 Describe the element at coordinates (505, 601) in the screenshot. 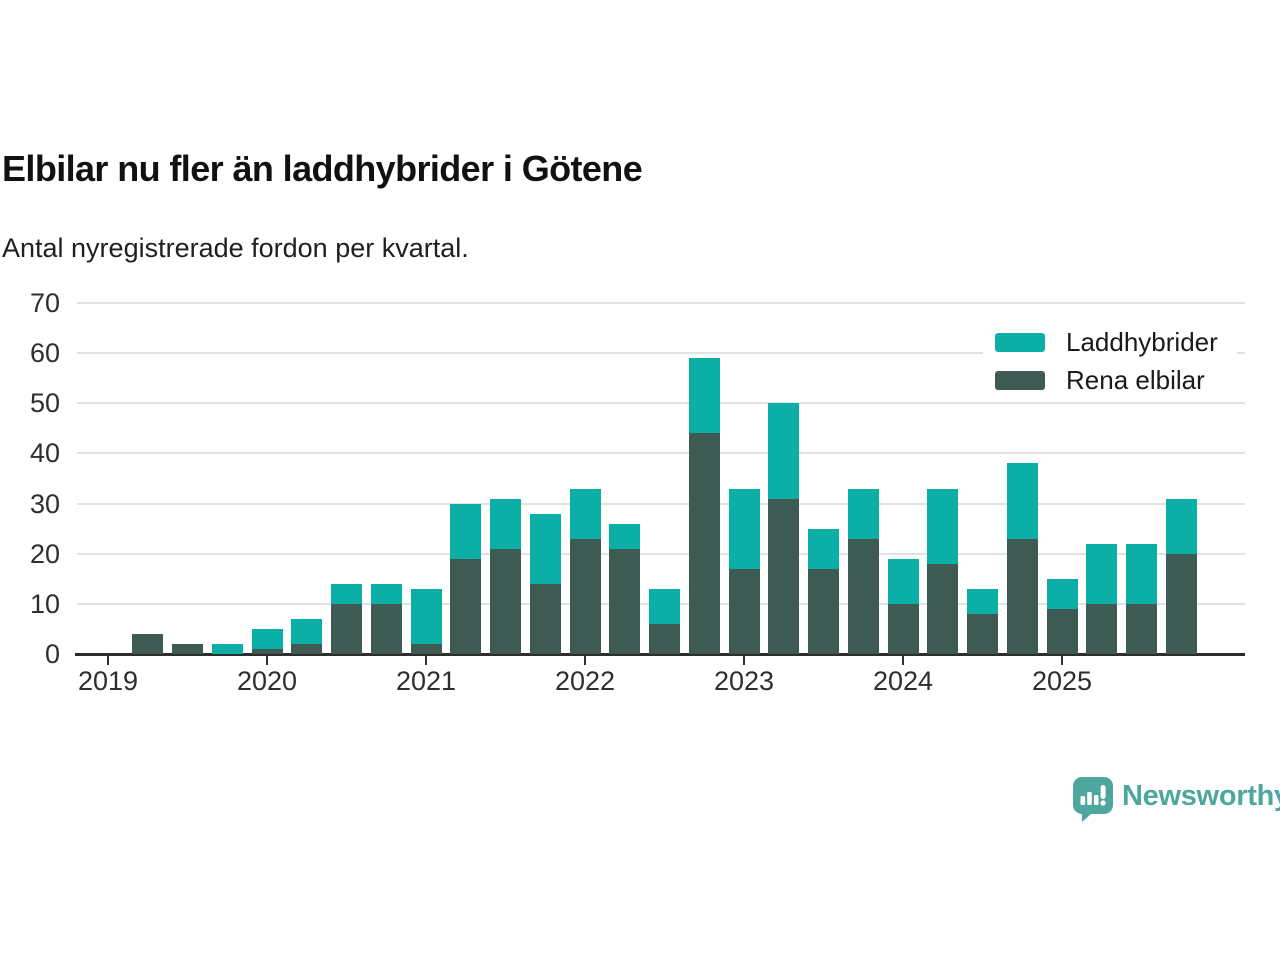

I see `bar-2021-Q3-rena-elbilar` at that location.